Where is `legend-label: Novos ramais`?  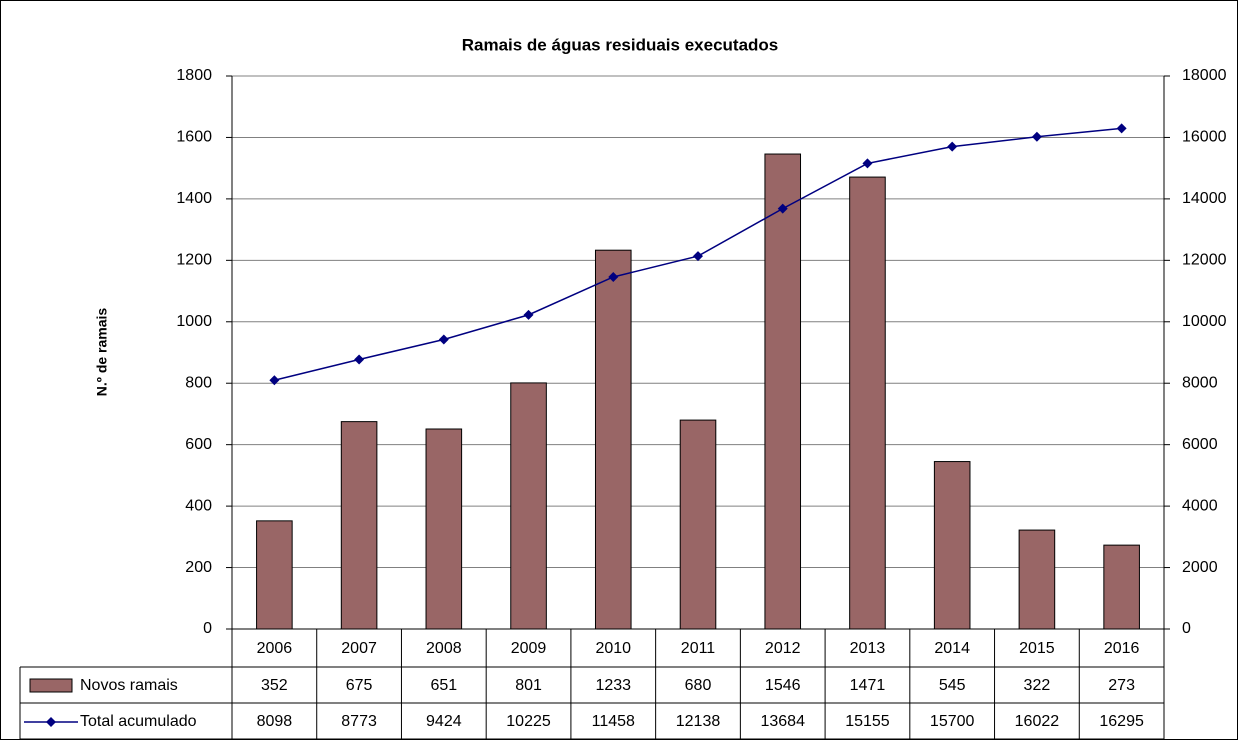
legend-label: Novos ramais is located at coordinates (129, 685).